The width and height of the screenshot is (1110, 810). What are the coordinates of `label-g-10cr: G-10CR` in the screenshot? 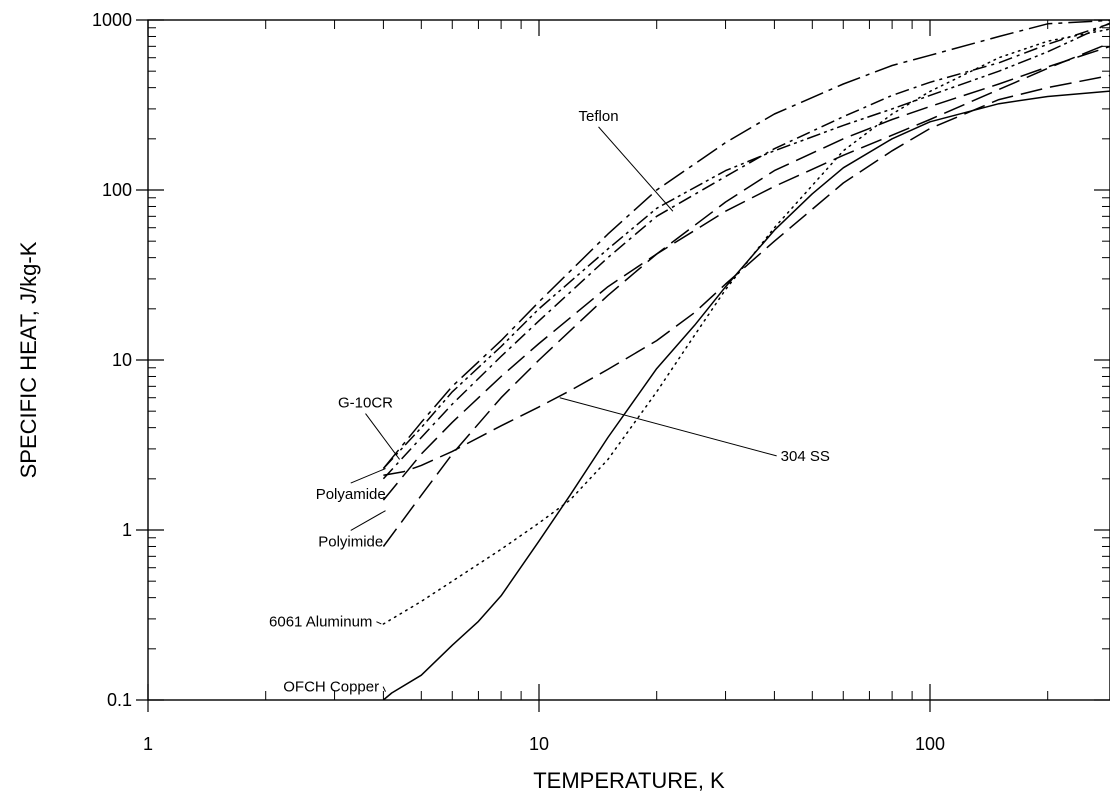 It's located at (365, 403).